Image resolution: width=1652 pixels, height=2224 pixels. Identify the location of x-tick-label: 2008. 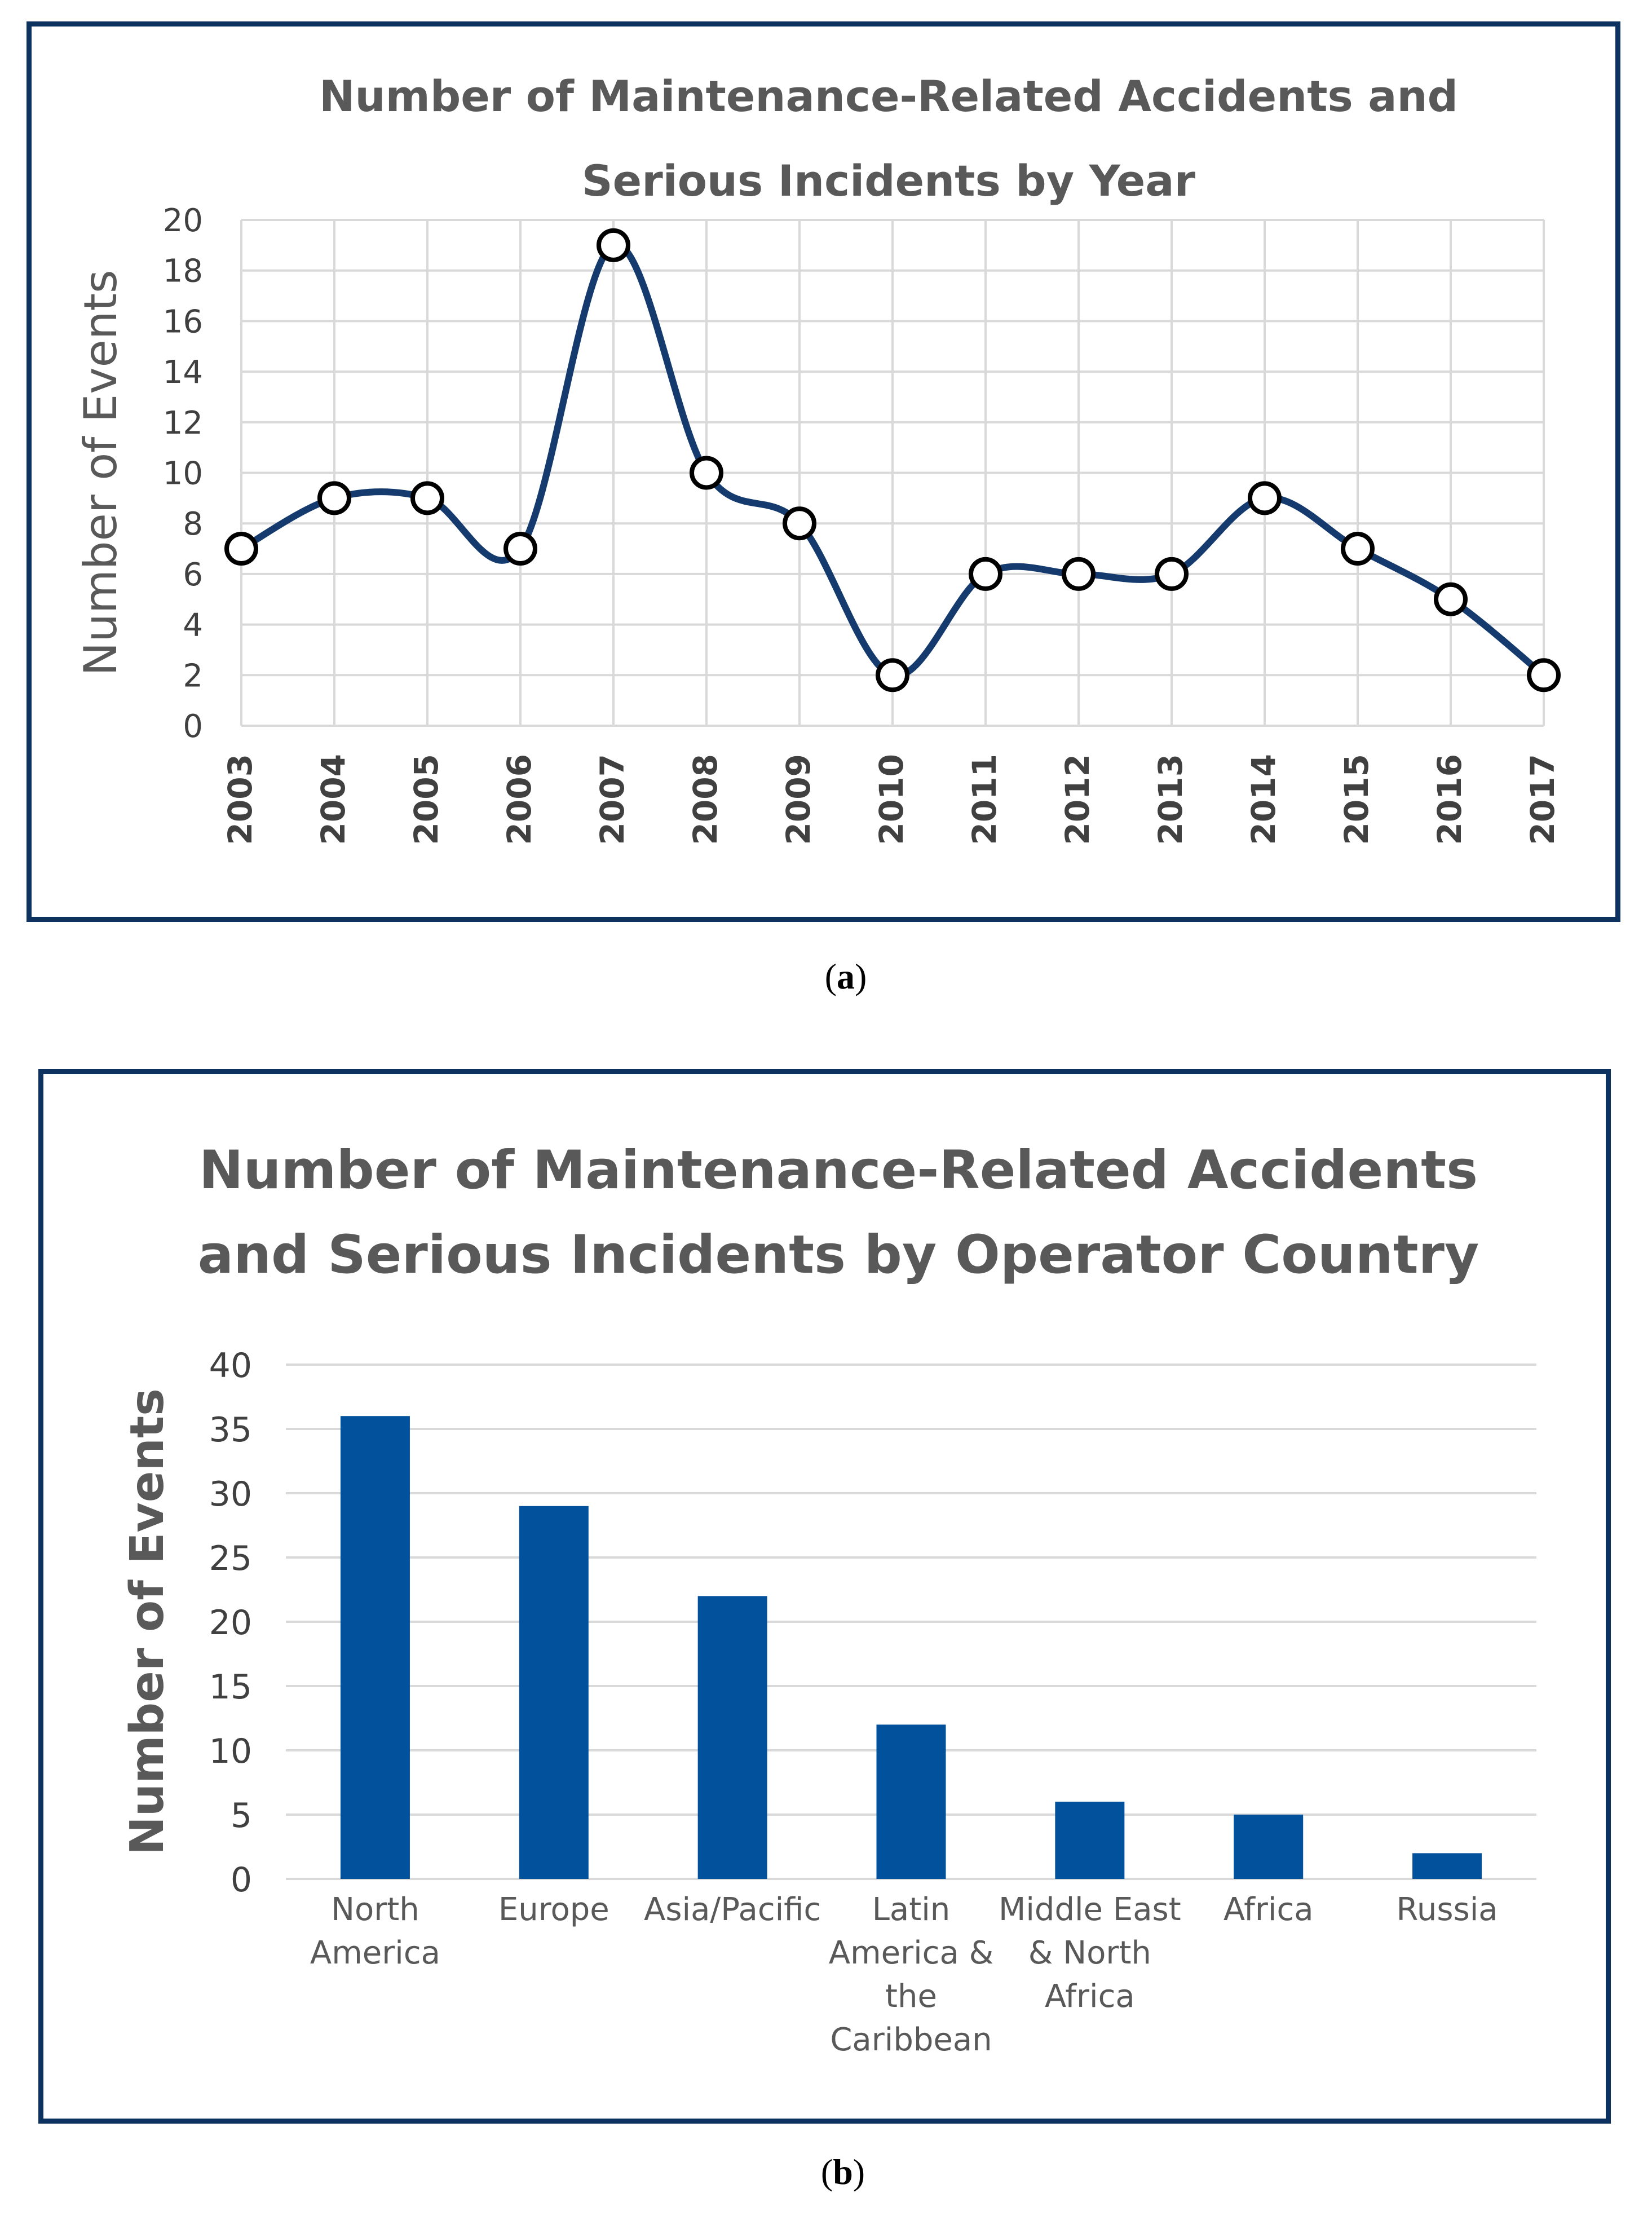
(705, 799).